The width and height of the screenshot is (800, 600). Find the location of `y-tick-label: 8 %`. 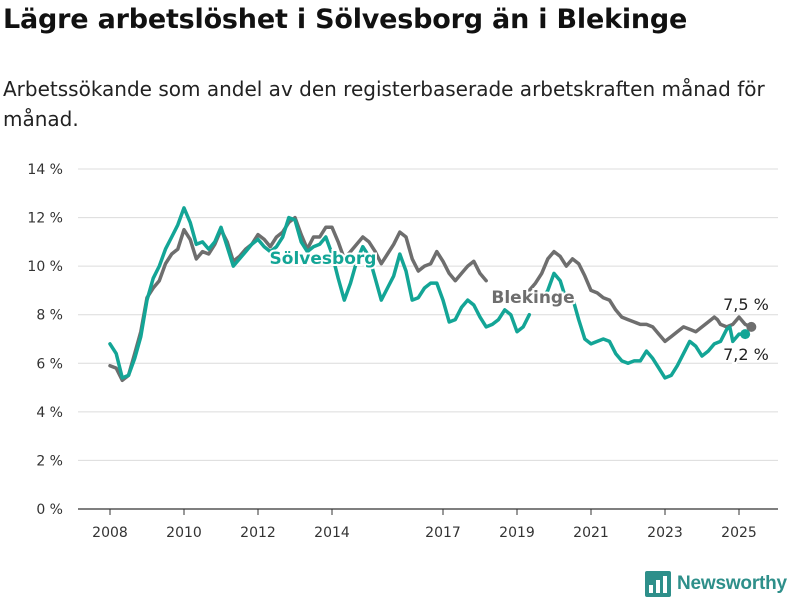

y-tick-label: 8 % is located at coordinates (49, 316).